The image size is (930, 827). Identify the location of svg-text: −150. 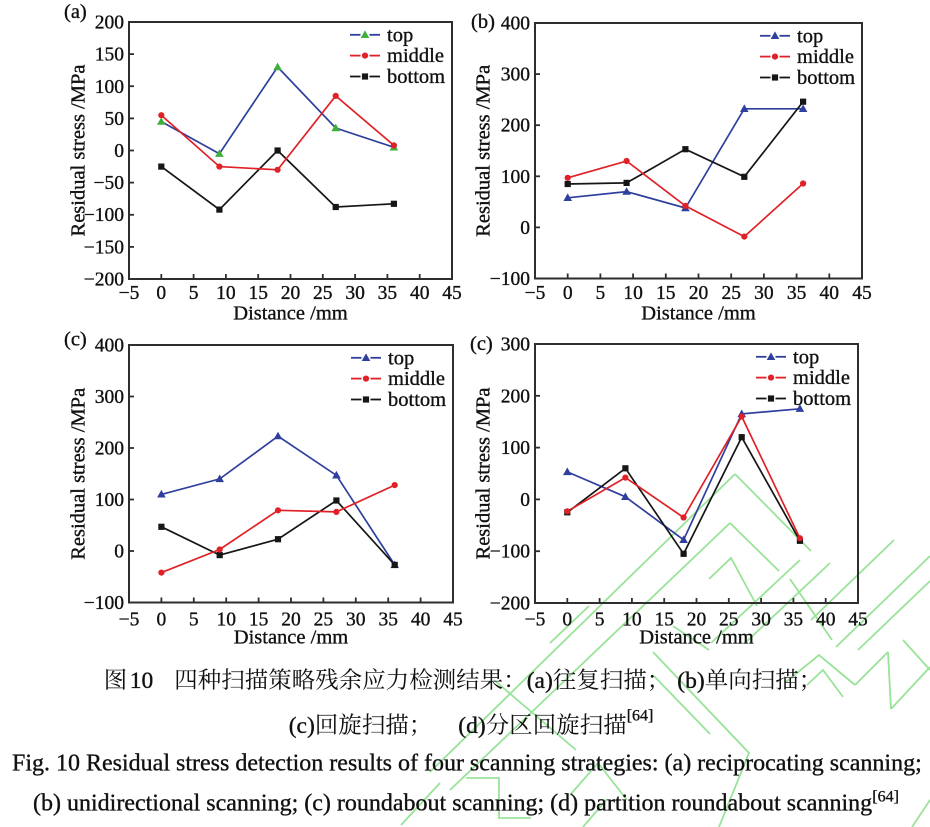
(104, 247).